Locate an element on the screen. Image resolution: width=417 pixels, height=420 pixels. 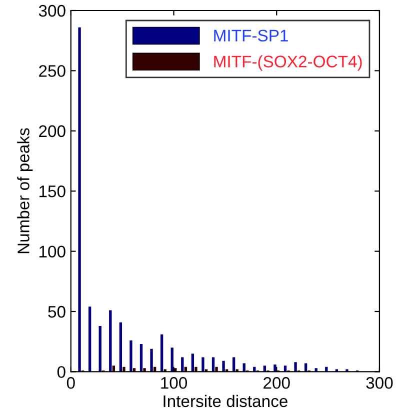
y-tick-label: 250 is located at coordinates (52, 71).